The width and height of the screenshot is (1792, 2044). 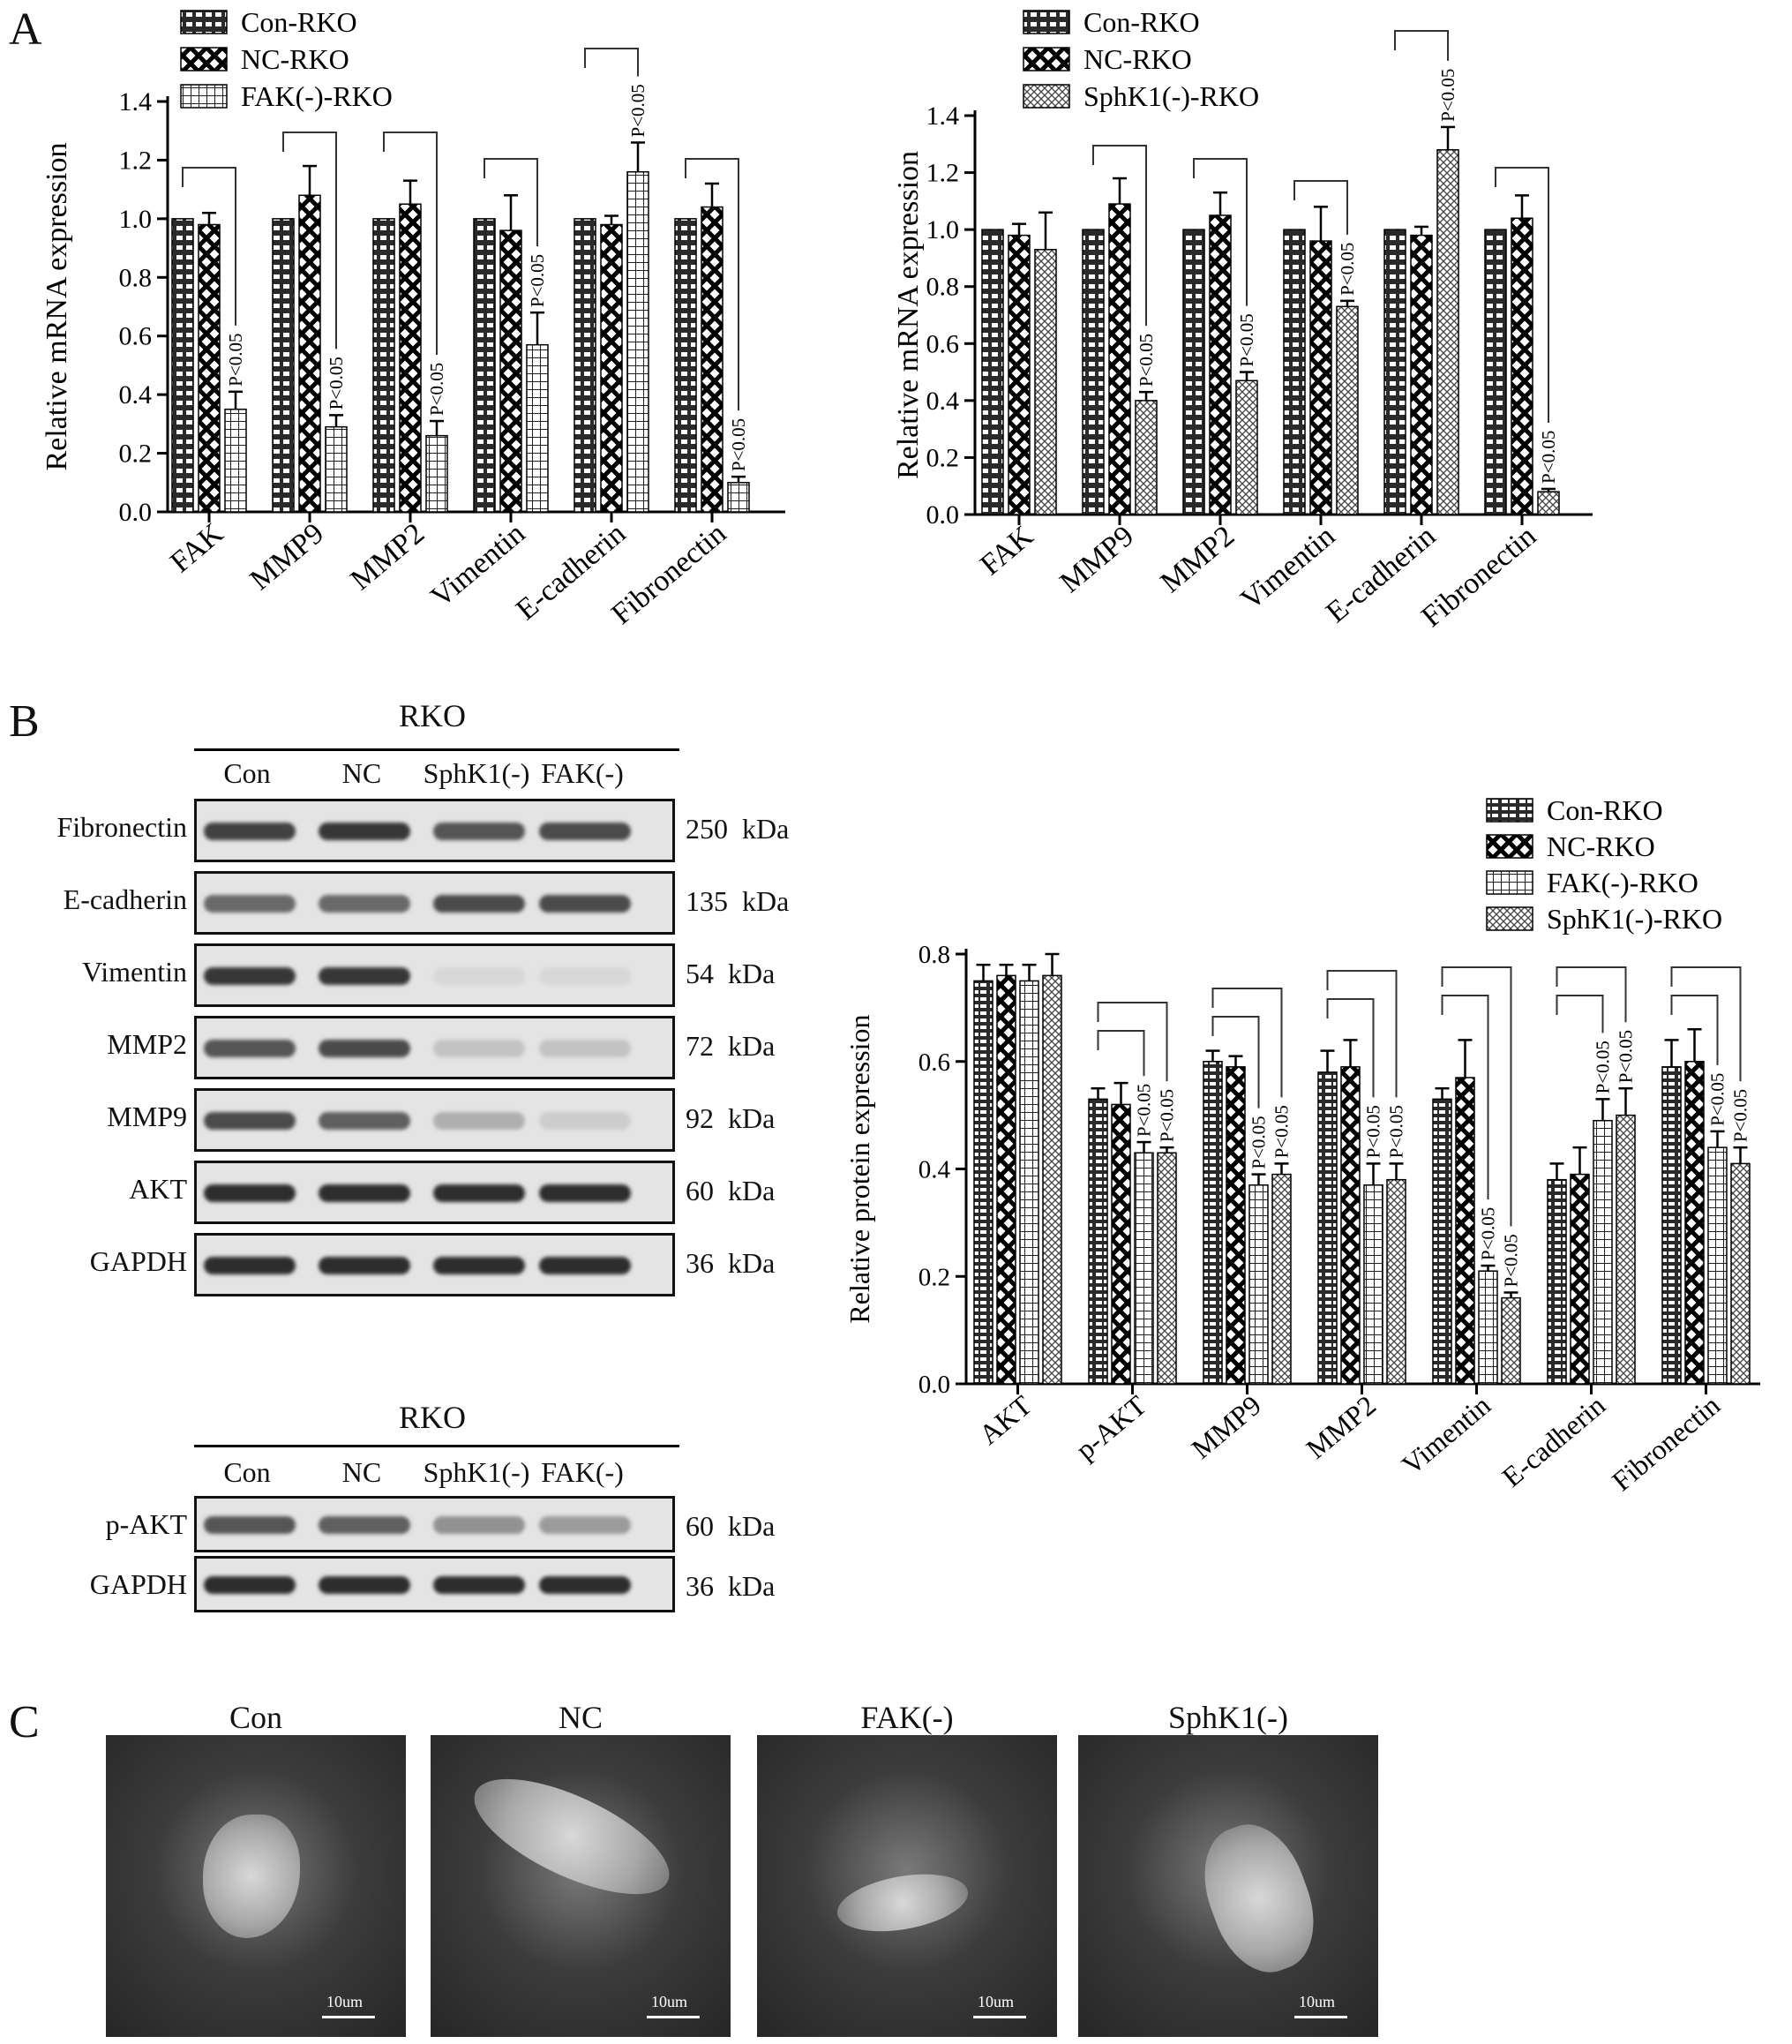 I want to click on bar-NC-RKO-AKT, so click(x=1006, y=1179).